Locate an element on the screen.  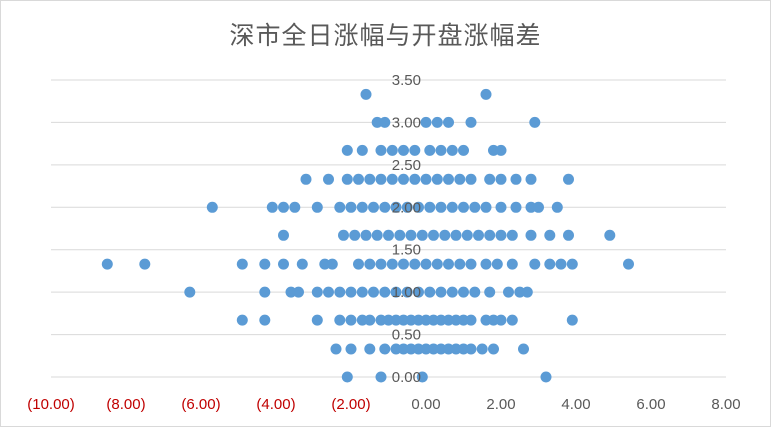
y-tick-label: 0.00 is located at coordinates (406, 377).